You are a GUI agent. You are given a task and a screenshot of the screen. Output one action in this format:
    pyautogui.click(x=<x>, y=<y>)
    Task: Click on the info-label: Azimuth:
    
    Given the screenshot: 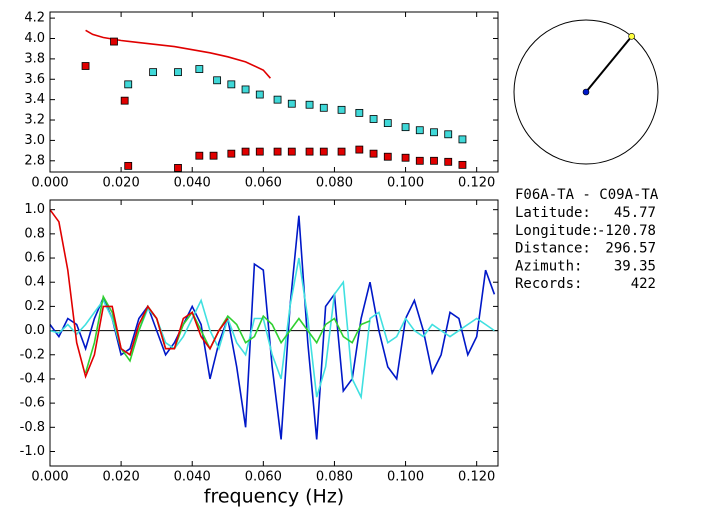 What is the action you would take?
    pyautogui.click(x=548, y=266)
    